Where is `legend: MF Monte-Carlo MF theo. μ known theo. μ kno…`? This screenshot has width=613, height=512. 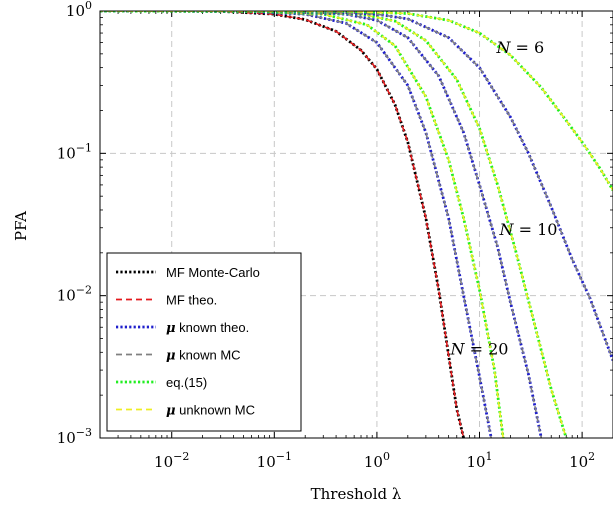
legend: MF Monte-Carlo MF theo. μ known theo. μ kno… is located at coordinates (204, 342).